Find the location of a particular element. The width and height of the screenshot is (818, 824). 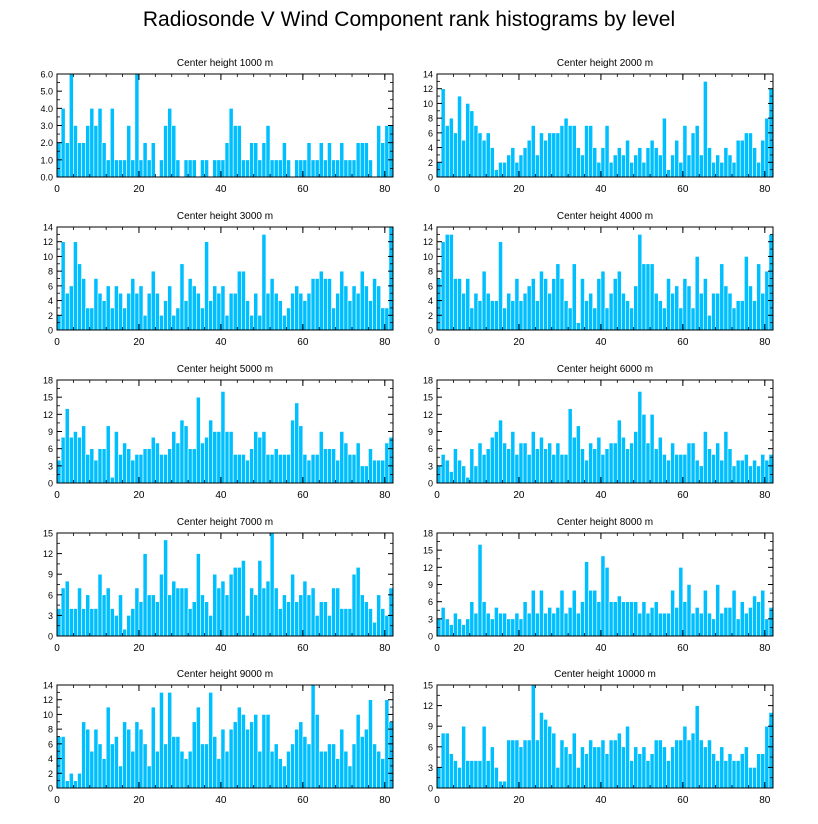

y-tick-label: 0 is located at coordinates (430, 178).